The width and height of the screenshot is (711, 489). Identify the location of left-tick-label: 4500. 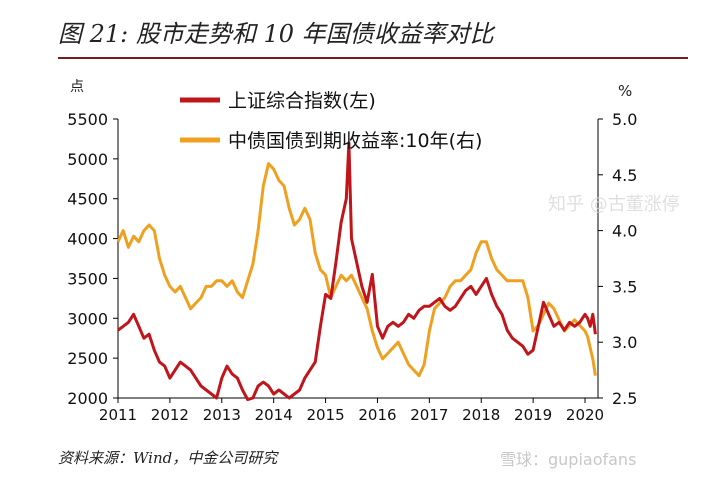
(87, 199).